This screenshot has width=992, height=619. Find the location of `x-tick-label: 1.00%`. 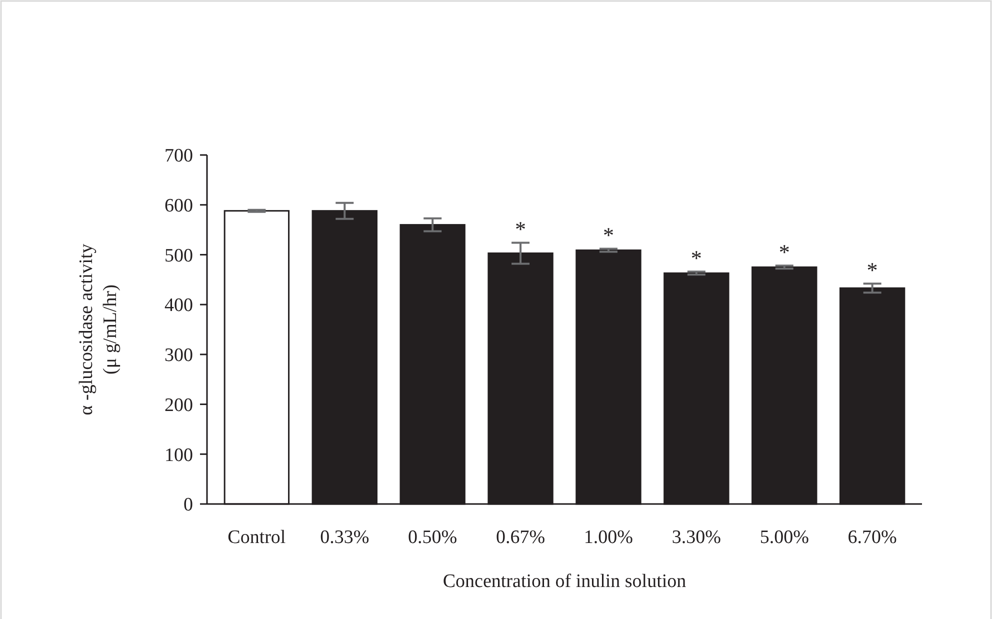

x-tick-label: 1.00% is located at coordinates (609, 537).